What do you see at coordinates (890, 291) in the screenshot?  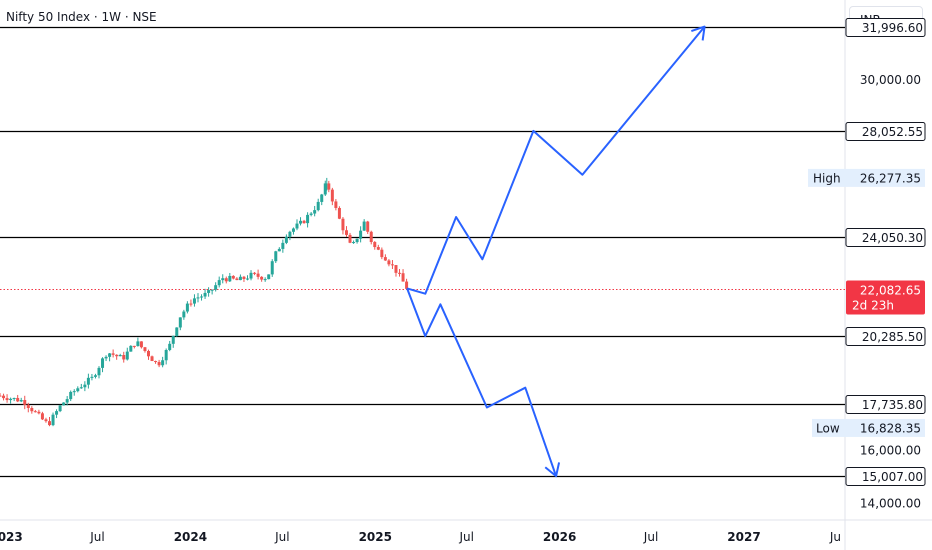 I see `last-price-value: 22,082.65` at bounding box center [890, 291].